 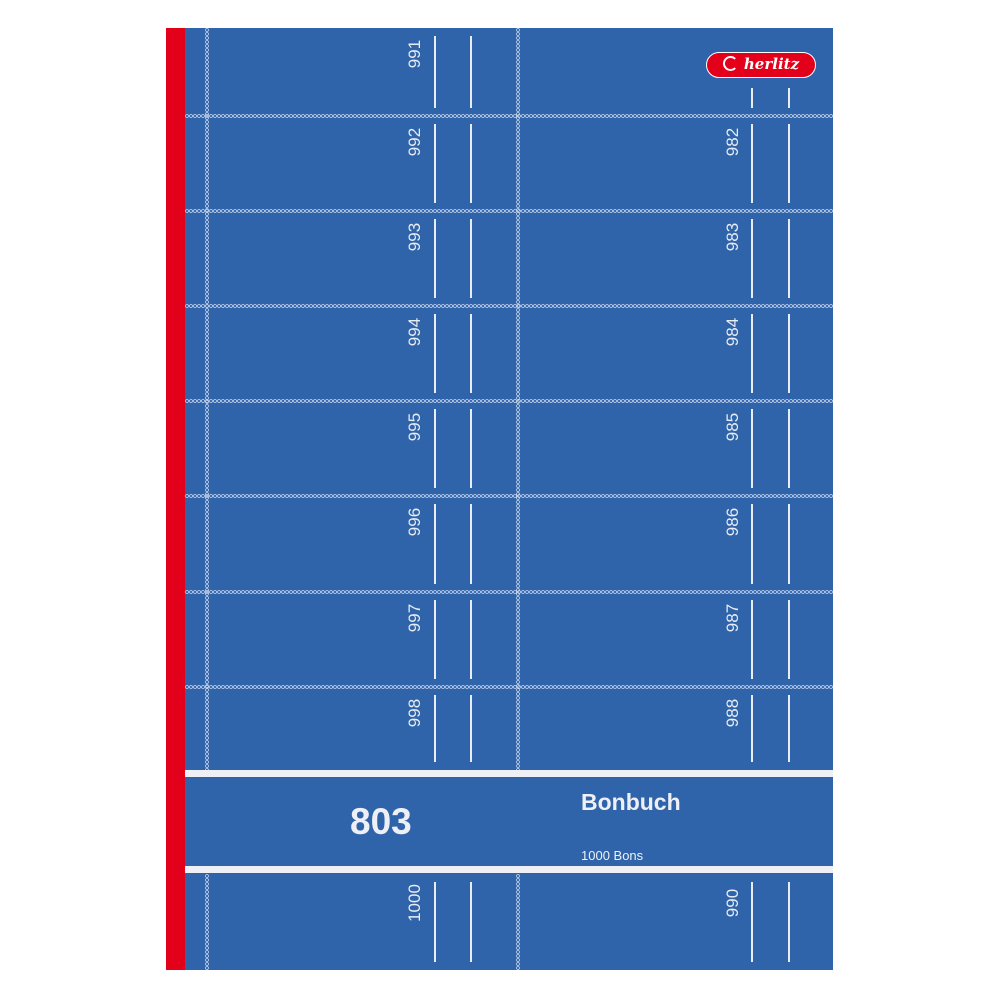 I want to click on ticket-number: 985, so click(x=732, y=427).